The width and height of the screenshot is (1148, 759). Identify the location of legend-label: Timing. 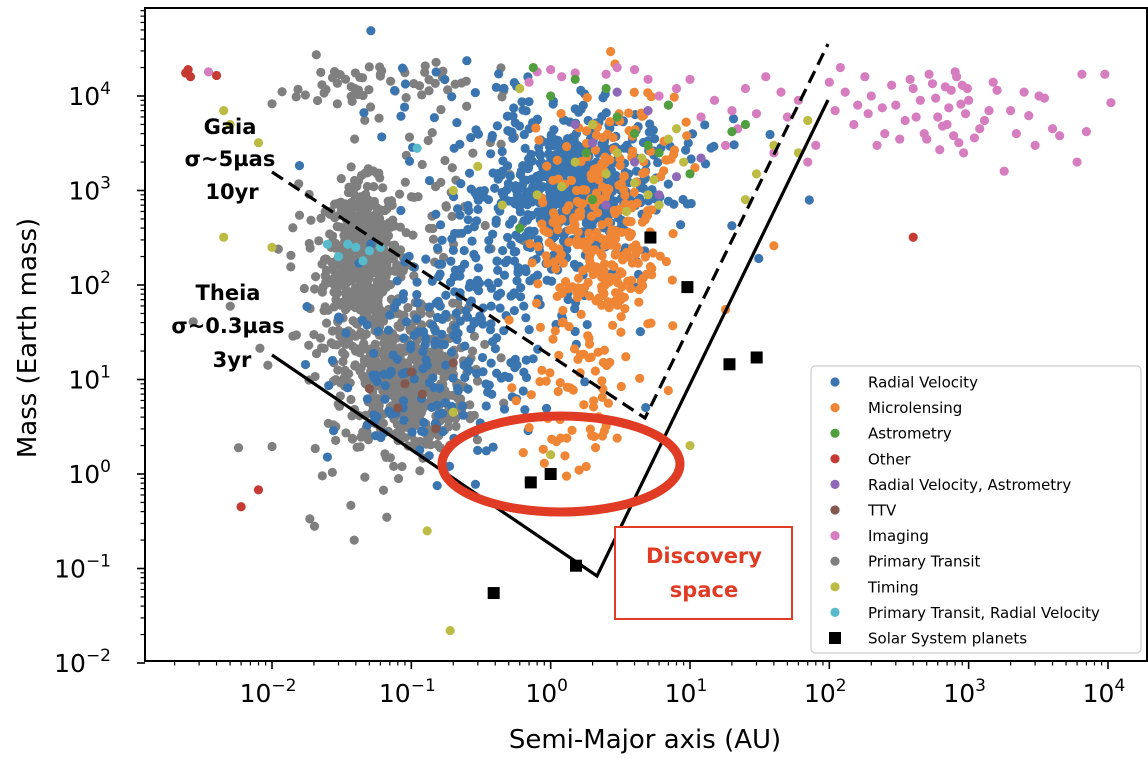
(893, 587).